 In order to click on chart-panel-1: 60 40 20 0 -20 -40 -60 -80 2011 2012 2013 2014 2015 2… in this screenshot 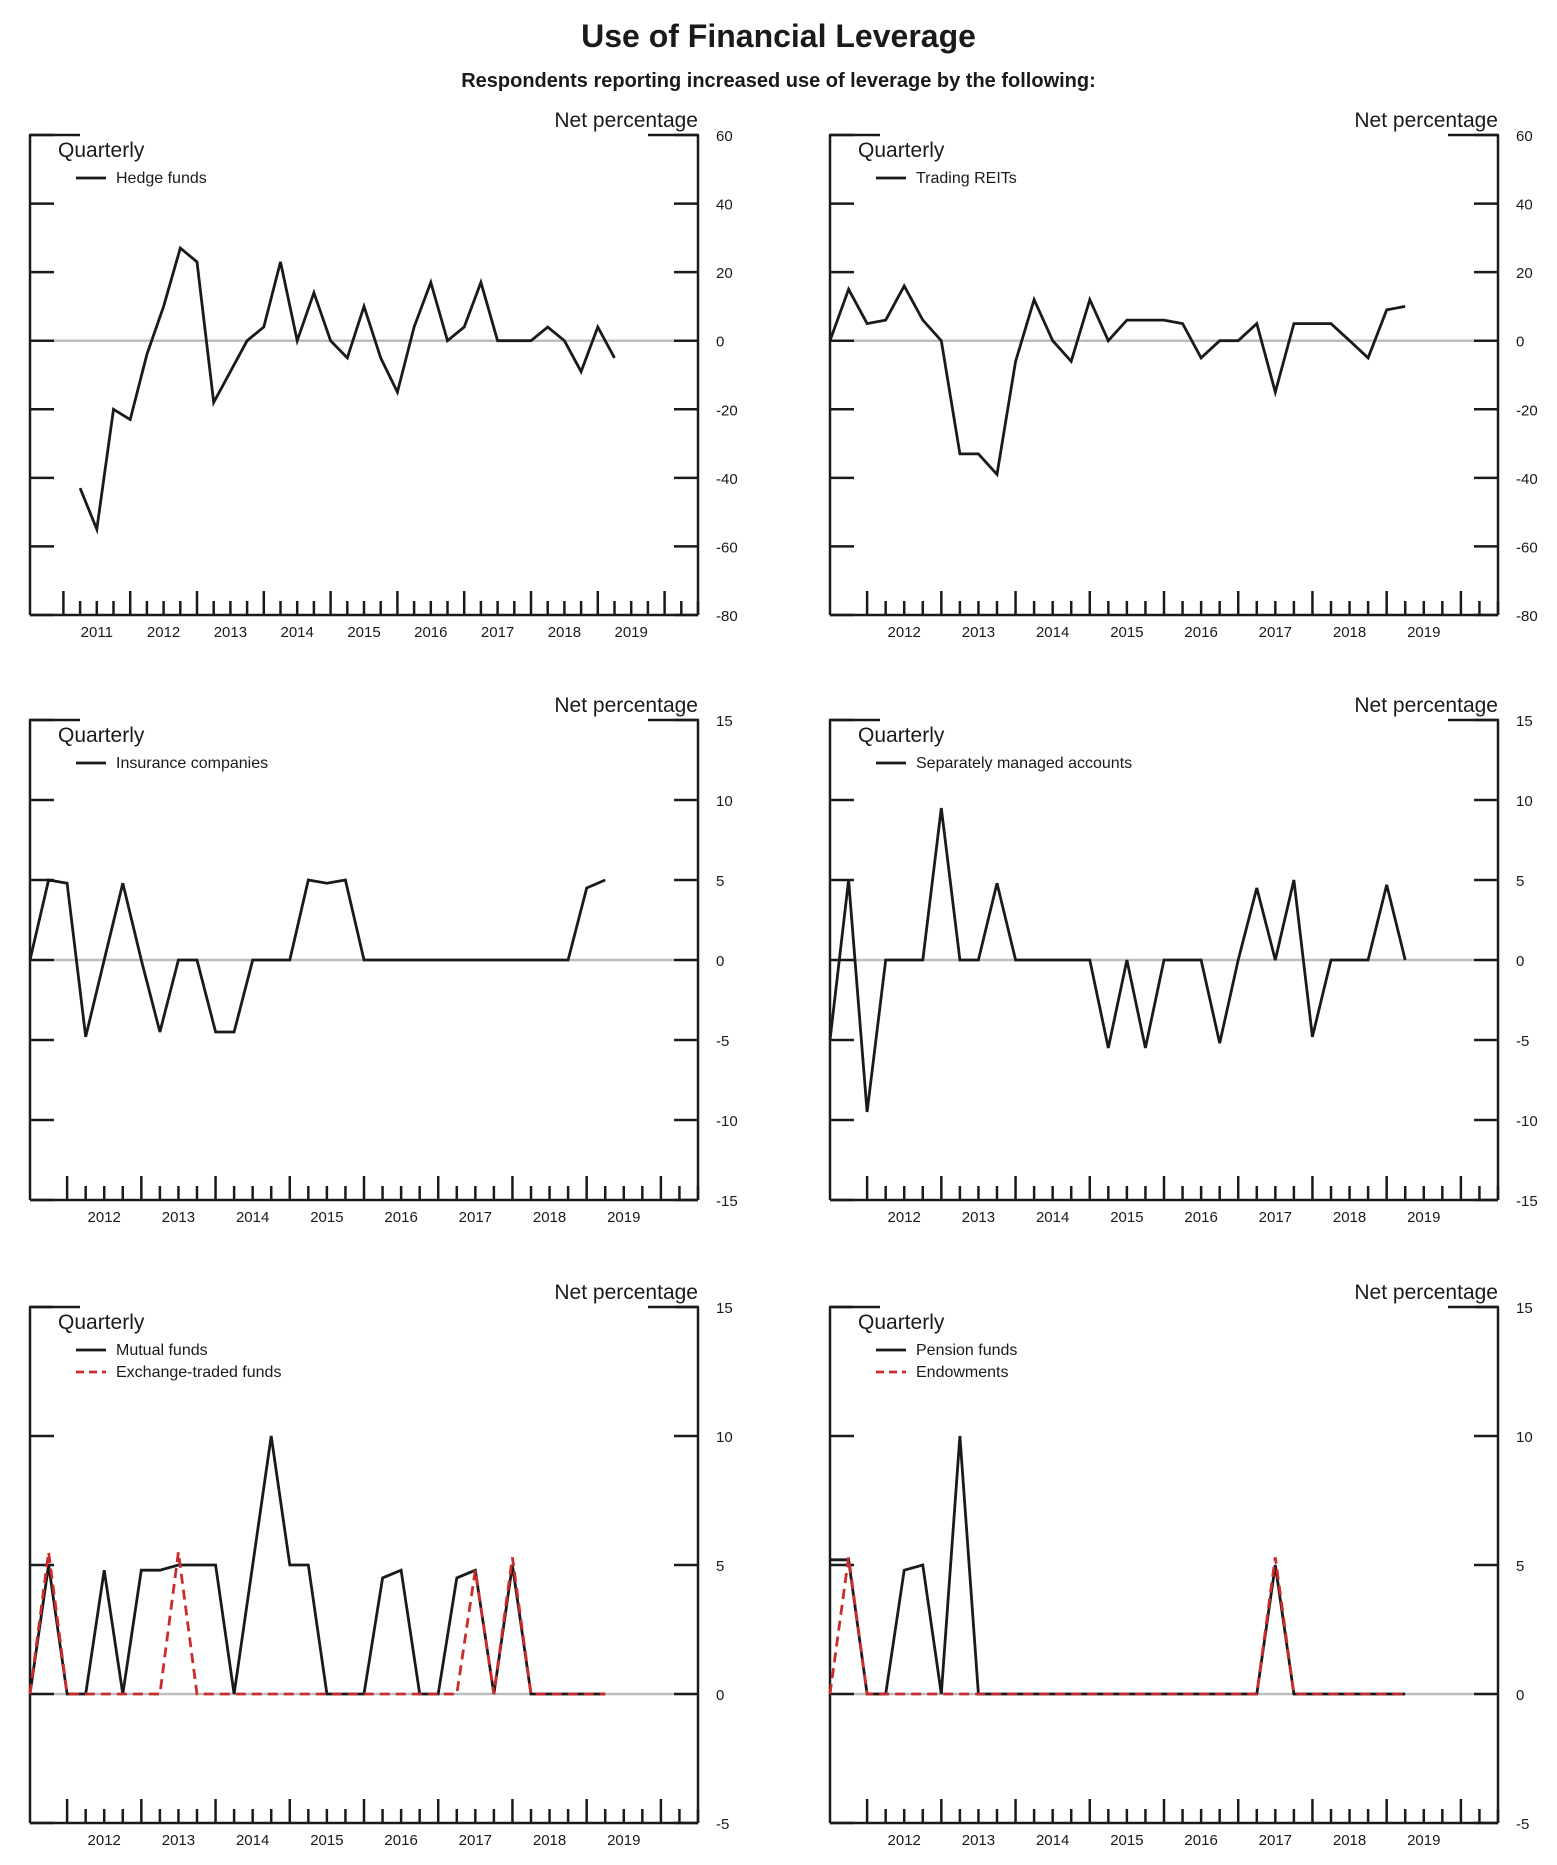, I will do `click(383, 375)`.